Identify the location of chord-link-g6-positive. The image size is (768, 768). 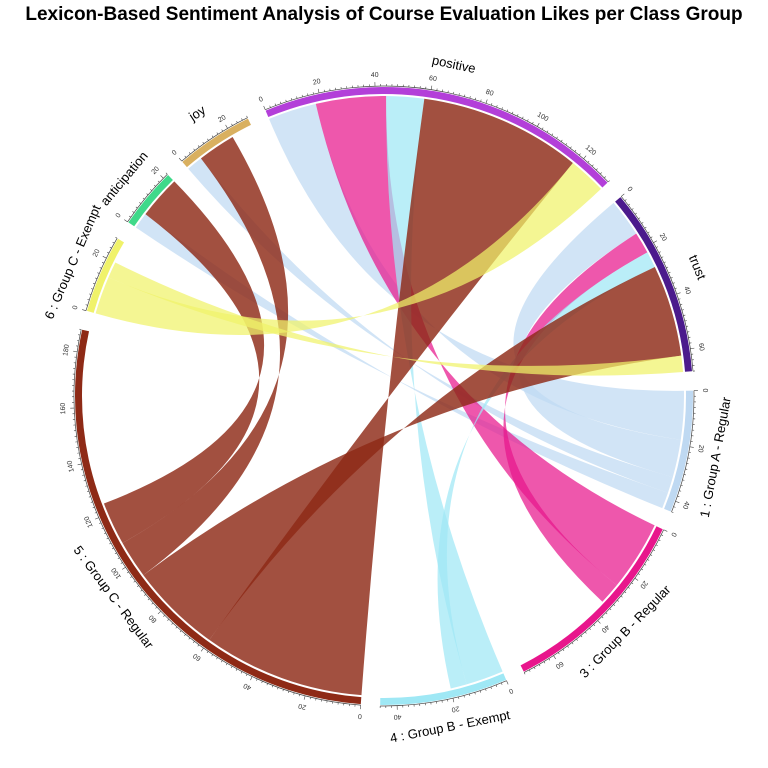
(348, 249).